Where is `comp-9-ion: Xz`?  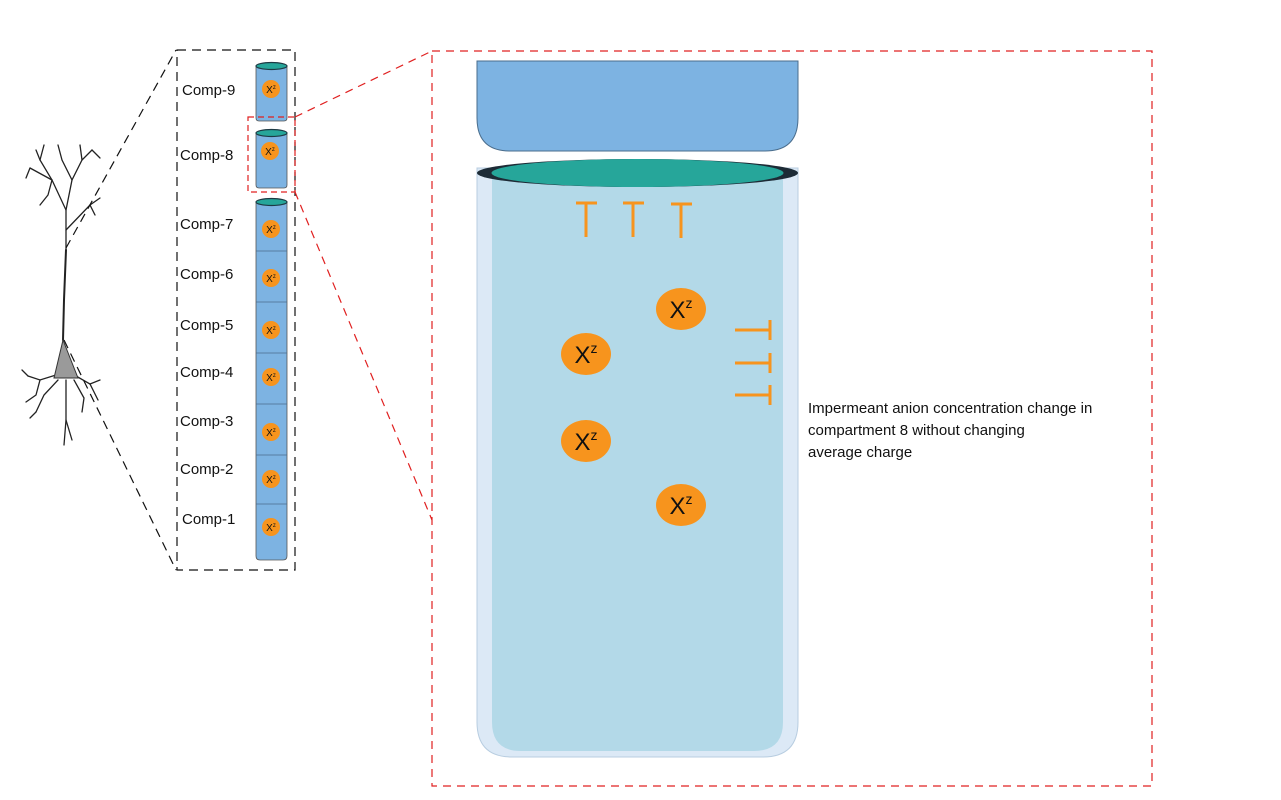
comp-9-ion: Xz is located at coordinates (271, 89).